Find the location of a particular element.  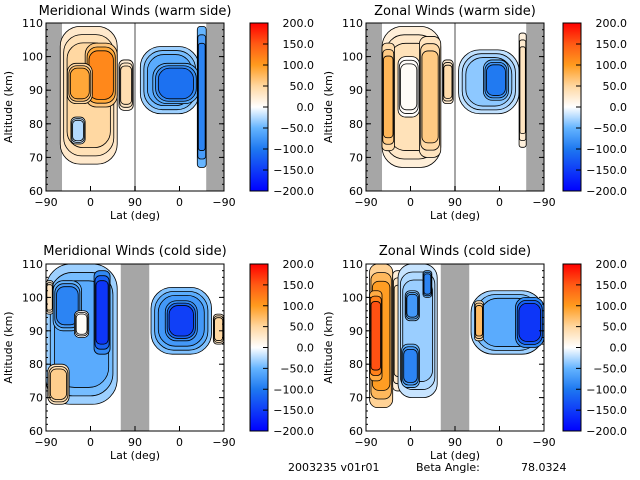

panel-title: Zonal Winds (warm side) is located at coordinates (455, 11).